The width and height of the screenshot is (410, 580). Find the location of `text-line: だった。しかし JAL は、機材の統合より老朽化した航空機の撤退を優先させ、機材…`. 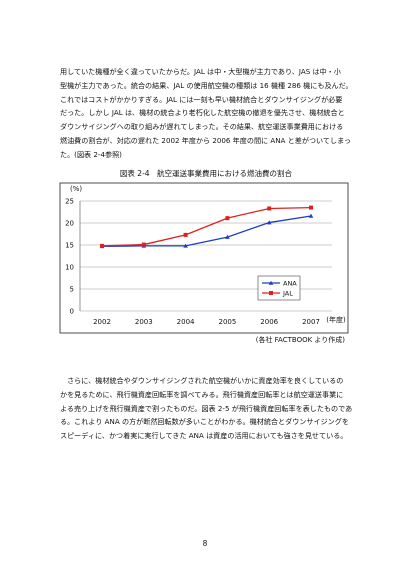

text-line: だった。しかし JAL は、機材の統合より老朽化した航空機の撤退を優先させ、機材… is located at coordinates (202, 113).